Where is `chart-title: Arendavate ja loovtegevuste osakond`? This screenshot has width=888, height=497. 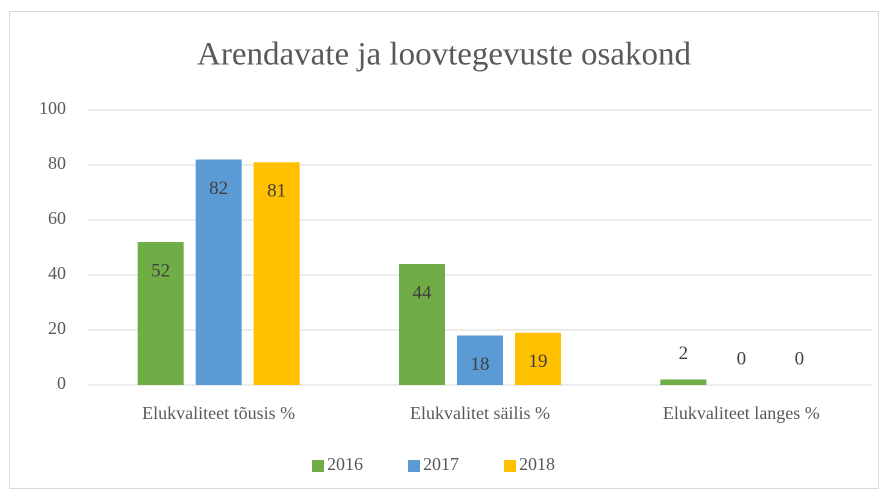
chart-title: Arendavate ja loovtegevuste osakond is located at coordinates (444, 55).